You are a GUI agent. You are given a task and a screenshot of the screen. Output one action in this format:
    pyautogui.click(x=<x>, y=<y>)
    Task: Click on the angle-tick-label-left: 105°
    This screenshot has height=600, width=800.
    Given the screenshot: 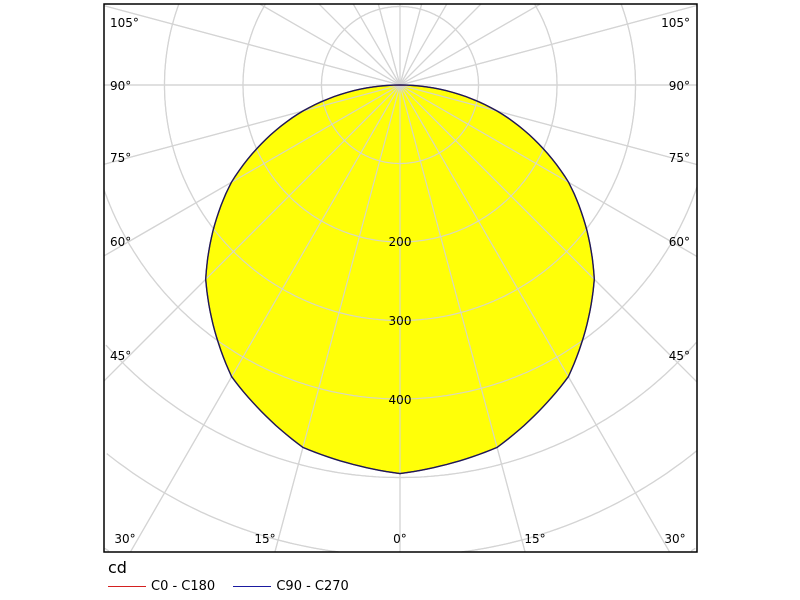 What is the action you would take?
    pyautogui.click(x=124, y=23)
    